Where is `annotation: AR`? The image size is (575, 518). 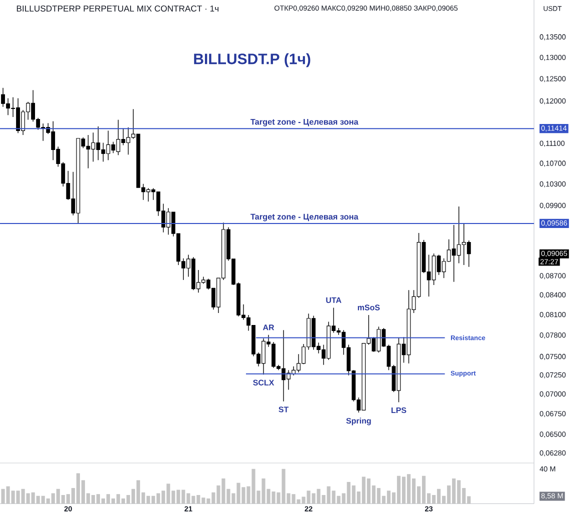
annotation: AR is located at coordinates (268, 327).